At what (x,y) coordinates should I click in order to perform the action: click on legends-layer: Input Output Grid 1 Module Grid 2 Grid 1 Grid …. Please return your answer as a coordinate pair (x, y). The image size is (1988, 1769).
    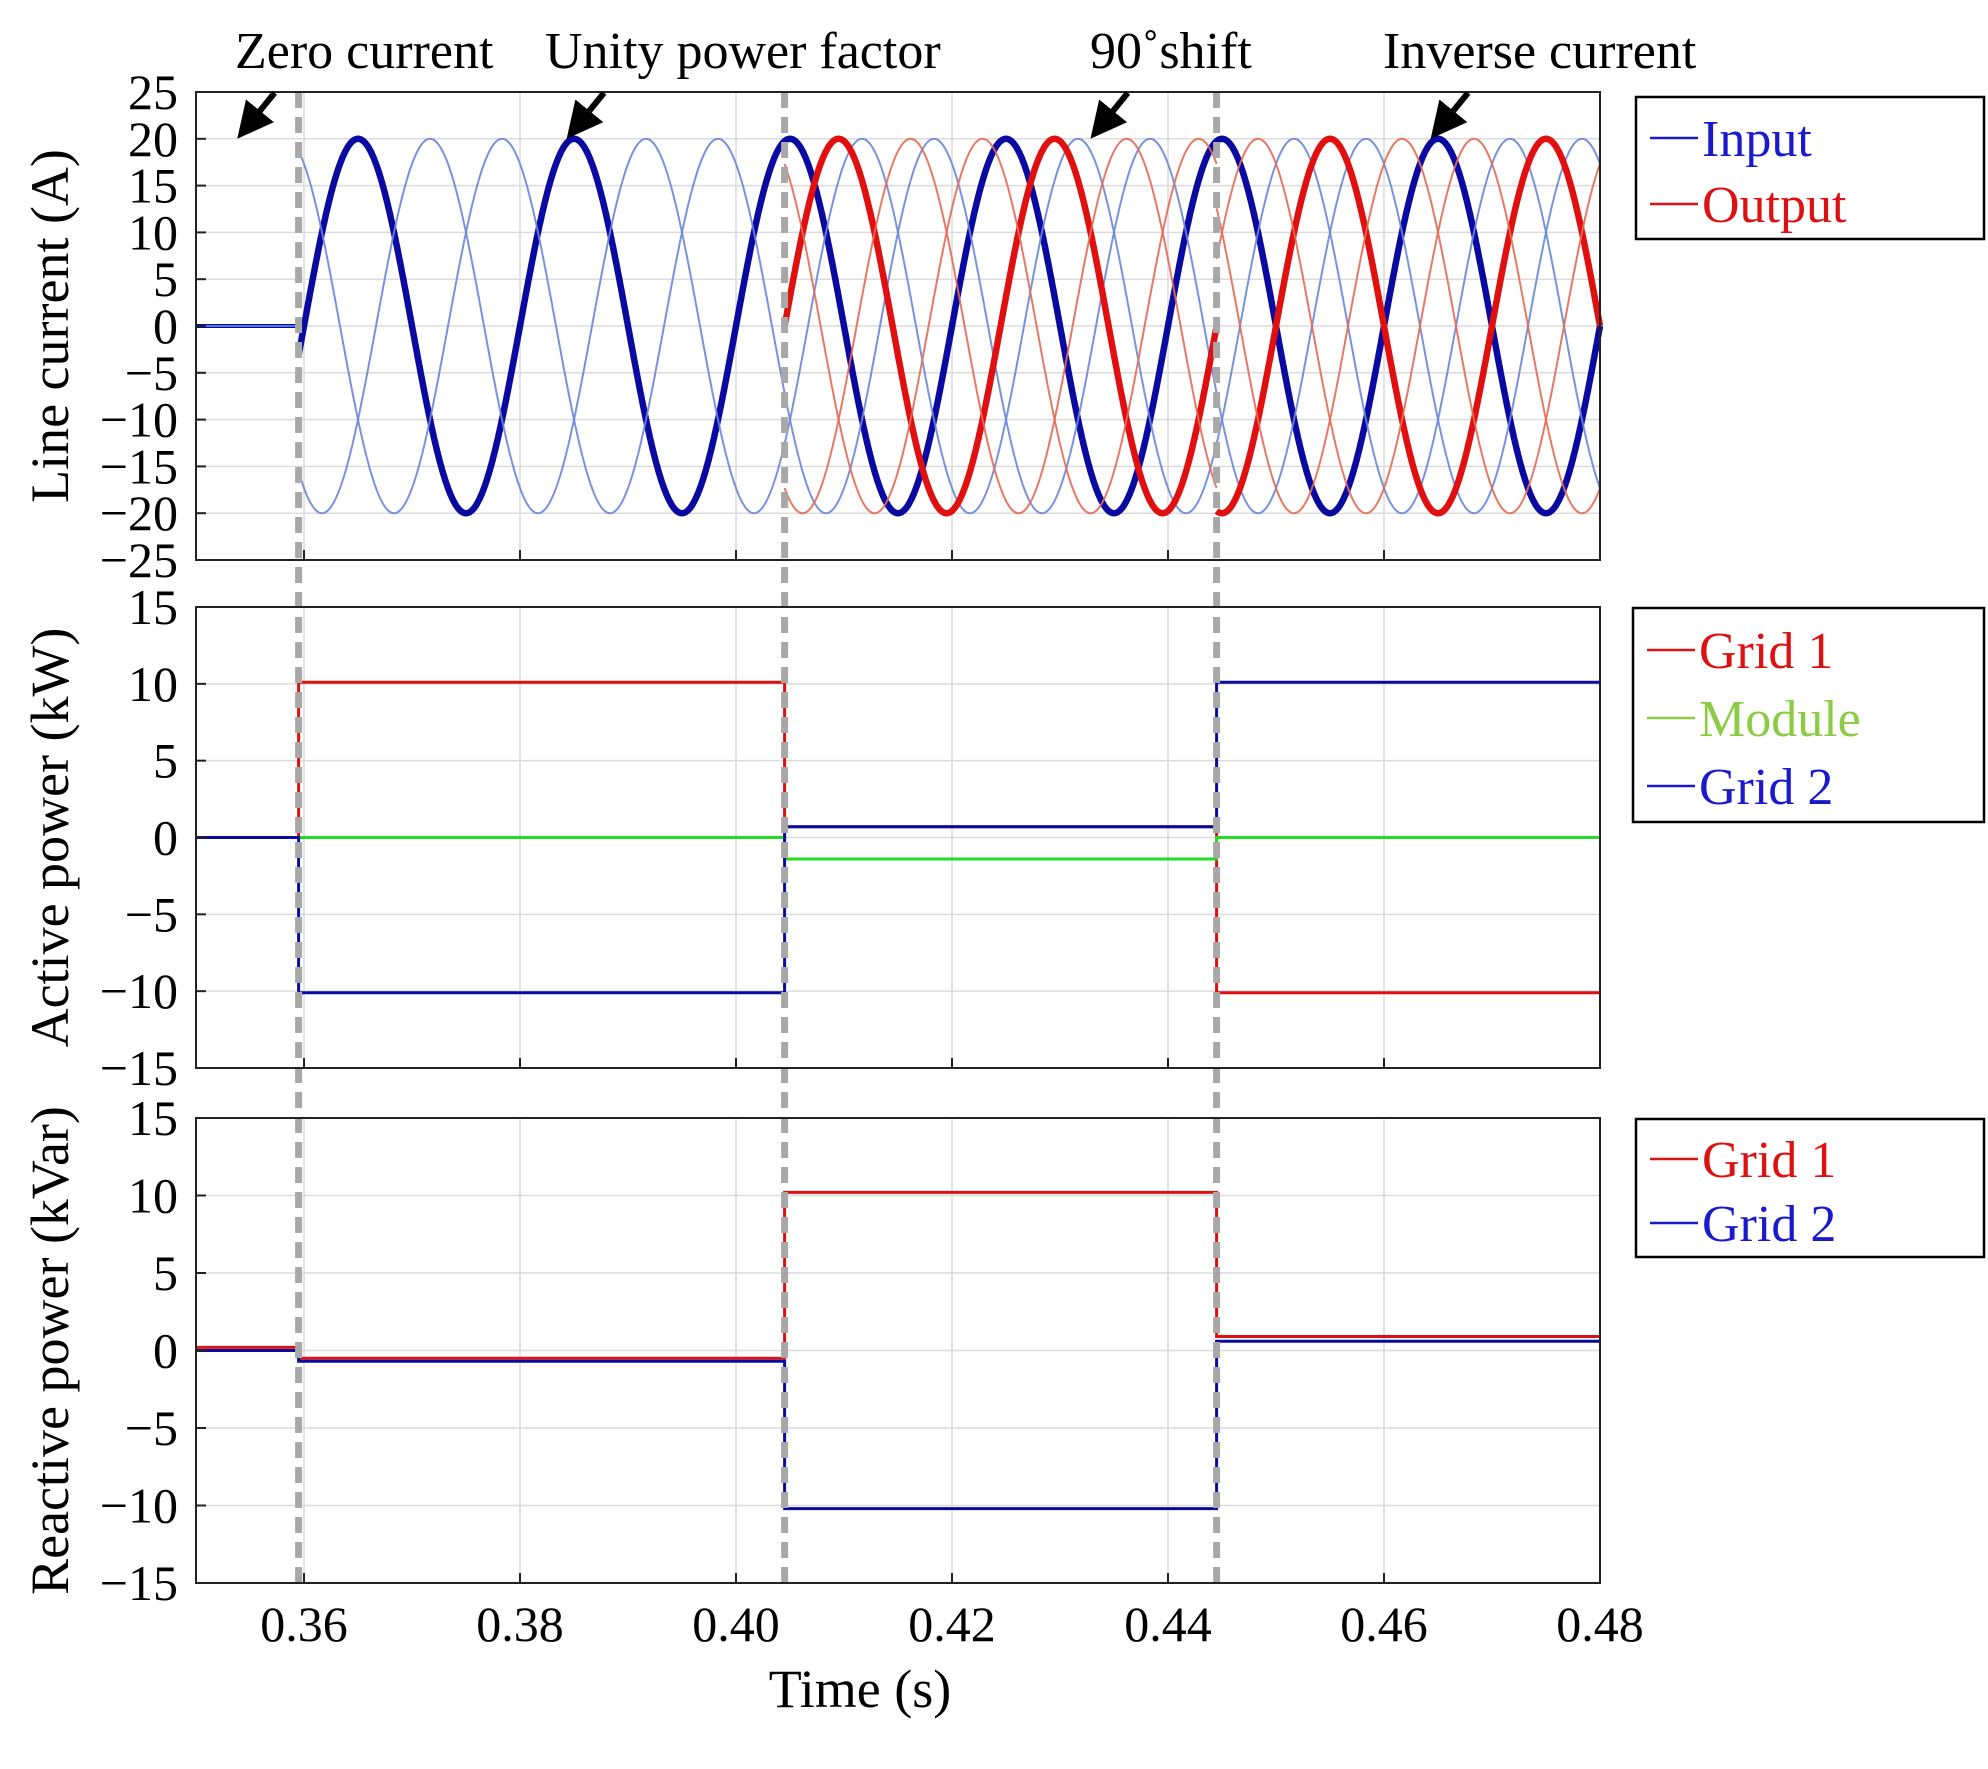
    Looking at the image, I should click on (1808, 677).